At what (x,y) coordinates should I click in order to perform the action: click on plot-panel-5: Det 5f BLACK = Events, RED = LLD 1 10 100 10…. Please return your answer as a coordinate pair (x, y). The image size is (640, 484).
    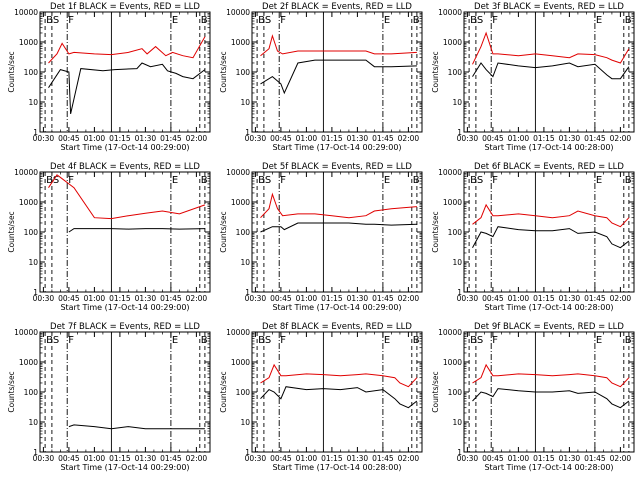
    Looking at the image, I should click on (321, 237).